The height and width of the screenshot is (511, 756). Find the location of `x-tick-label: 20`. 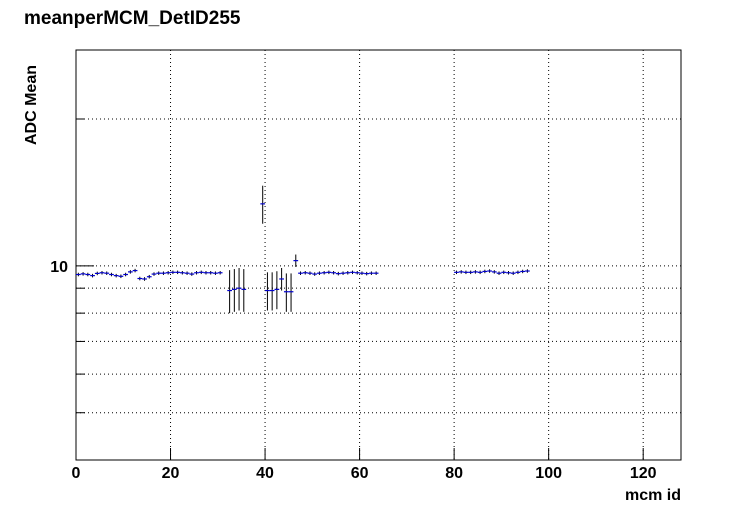

x-tick-label: 20 is located at coordinates (171, 473).